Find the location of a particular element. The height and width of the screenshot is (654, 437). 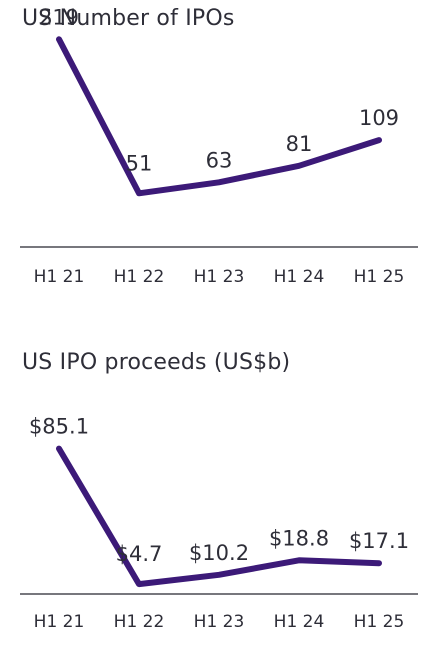

data-label: 109 is located at coordinates (379, 118).